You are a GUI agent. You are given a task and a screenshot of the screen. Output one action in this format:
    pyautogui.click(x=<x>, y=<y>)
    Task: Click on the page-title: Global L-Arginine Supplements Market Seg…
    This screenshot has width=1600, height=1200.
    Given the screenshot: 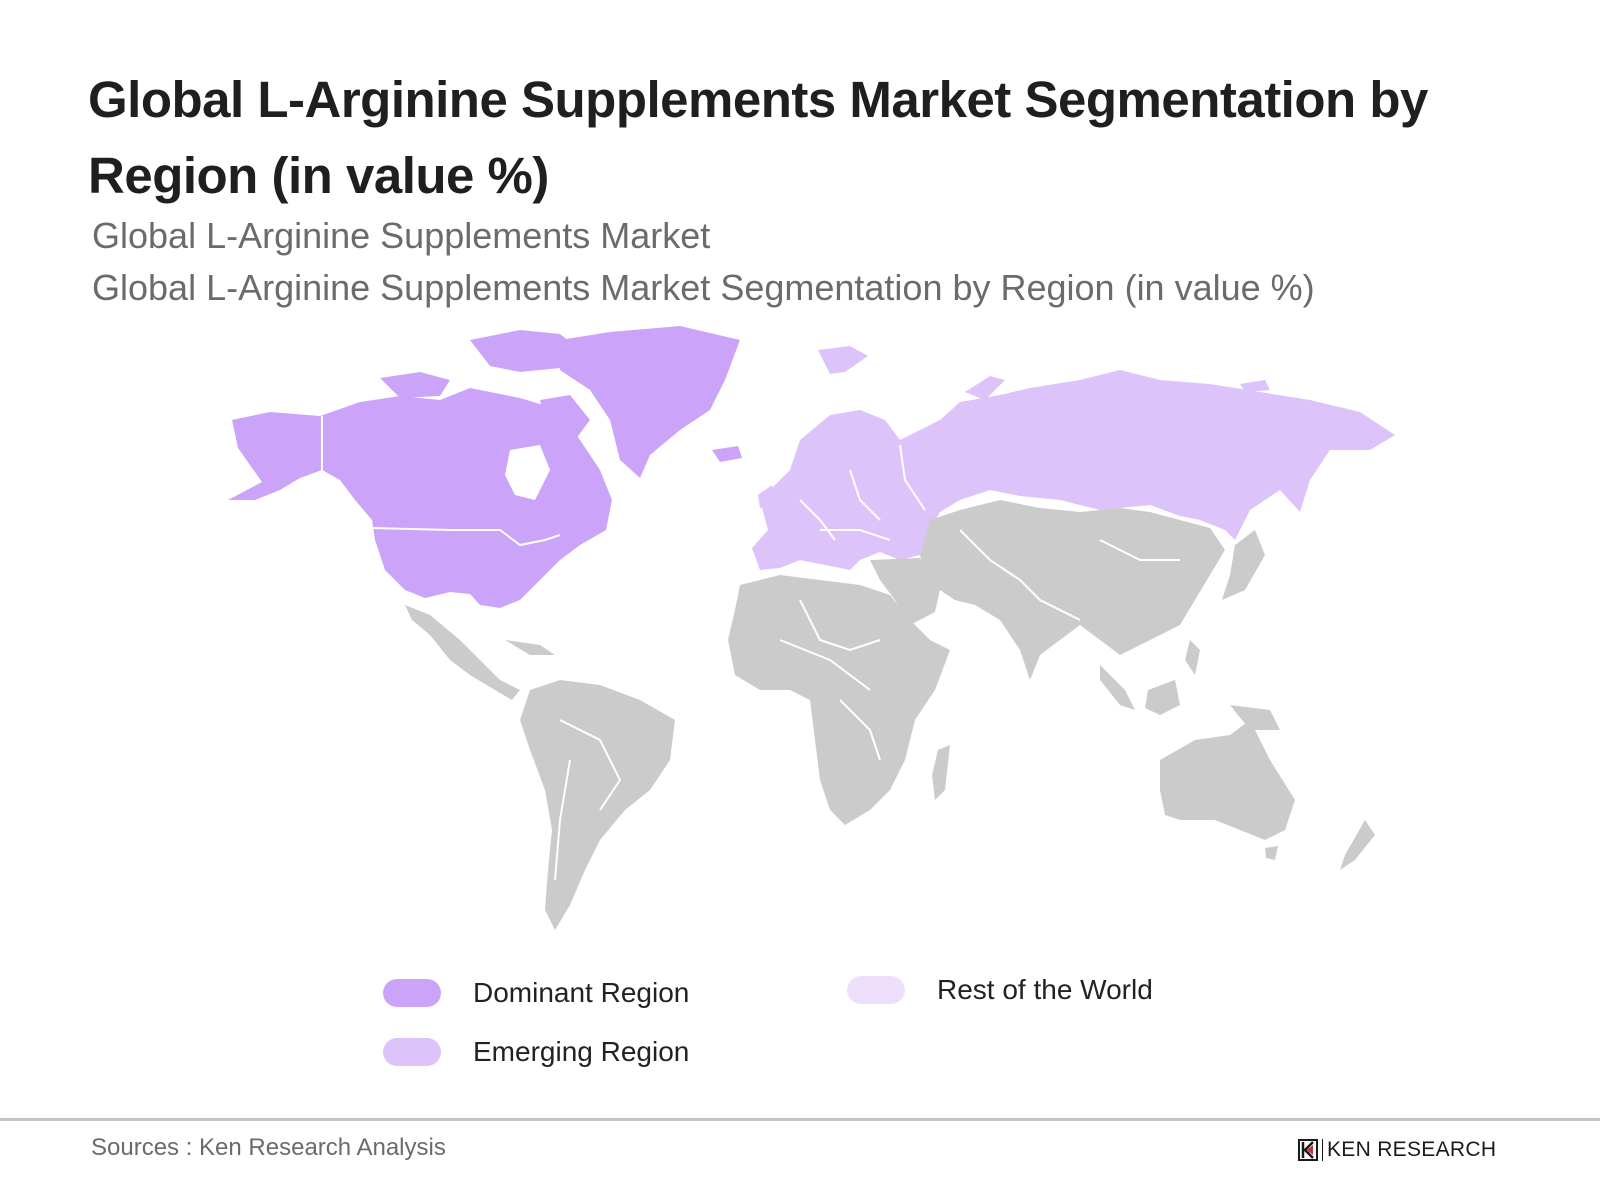 What is the action you would take?
    pyautogui.click(x=758, y=137)
    